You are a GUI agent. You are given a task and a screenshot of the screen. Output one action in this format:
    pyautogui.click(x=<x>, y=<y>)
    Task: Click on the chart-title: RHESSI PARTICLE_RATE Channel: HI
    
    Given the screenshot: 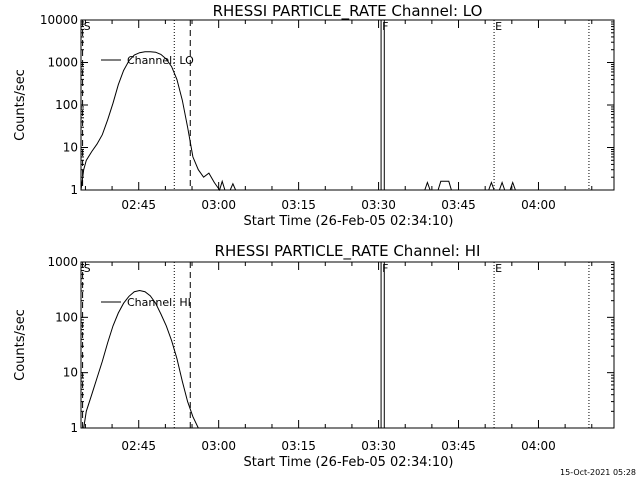 What is the action you would take?
    pyautogui.click(x=348, y=251)
    